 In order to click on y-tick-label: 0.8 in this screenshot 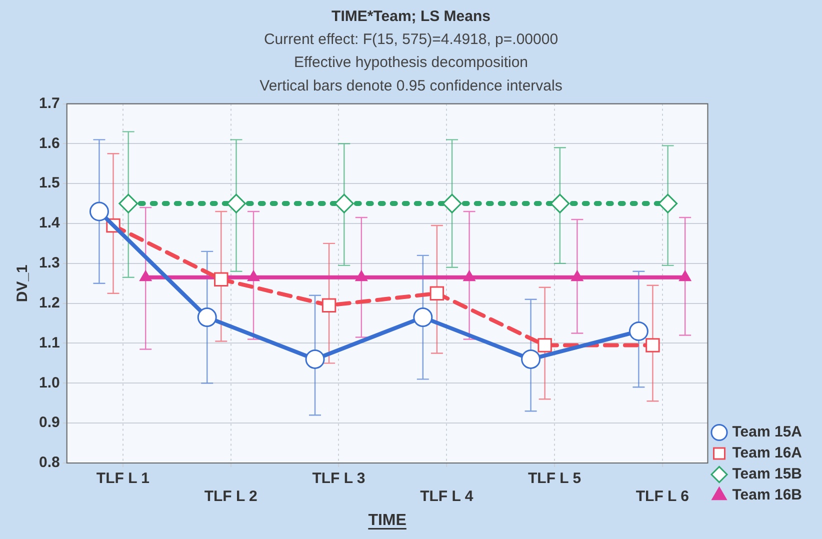, I will do `click(49, 463)`.